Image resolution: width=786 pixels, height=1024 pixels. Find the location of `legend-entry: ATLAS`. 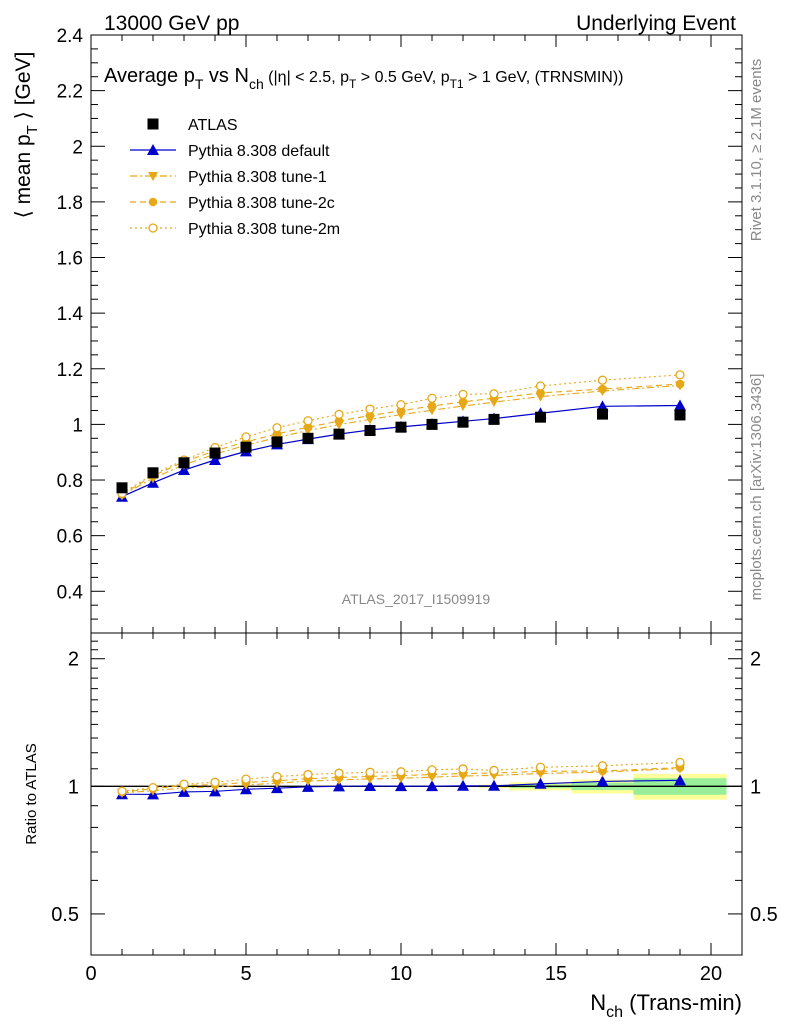

legend-entry: ATLAS is located at coordinates (192, 125).